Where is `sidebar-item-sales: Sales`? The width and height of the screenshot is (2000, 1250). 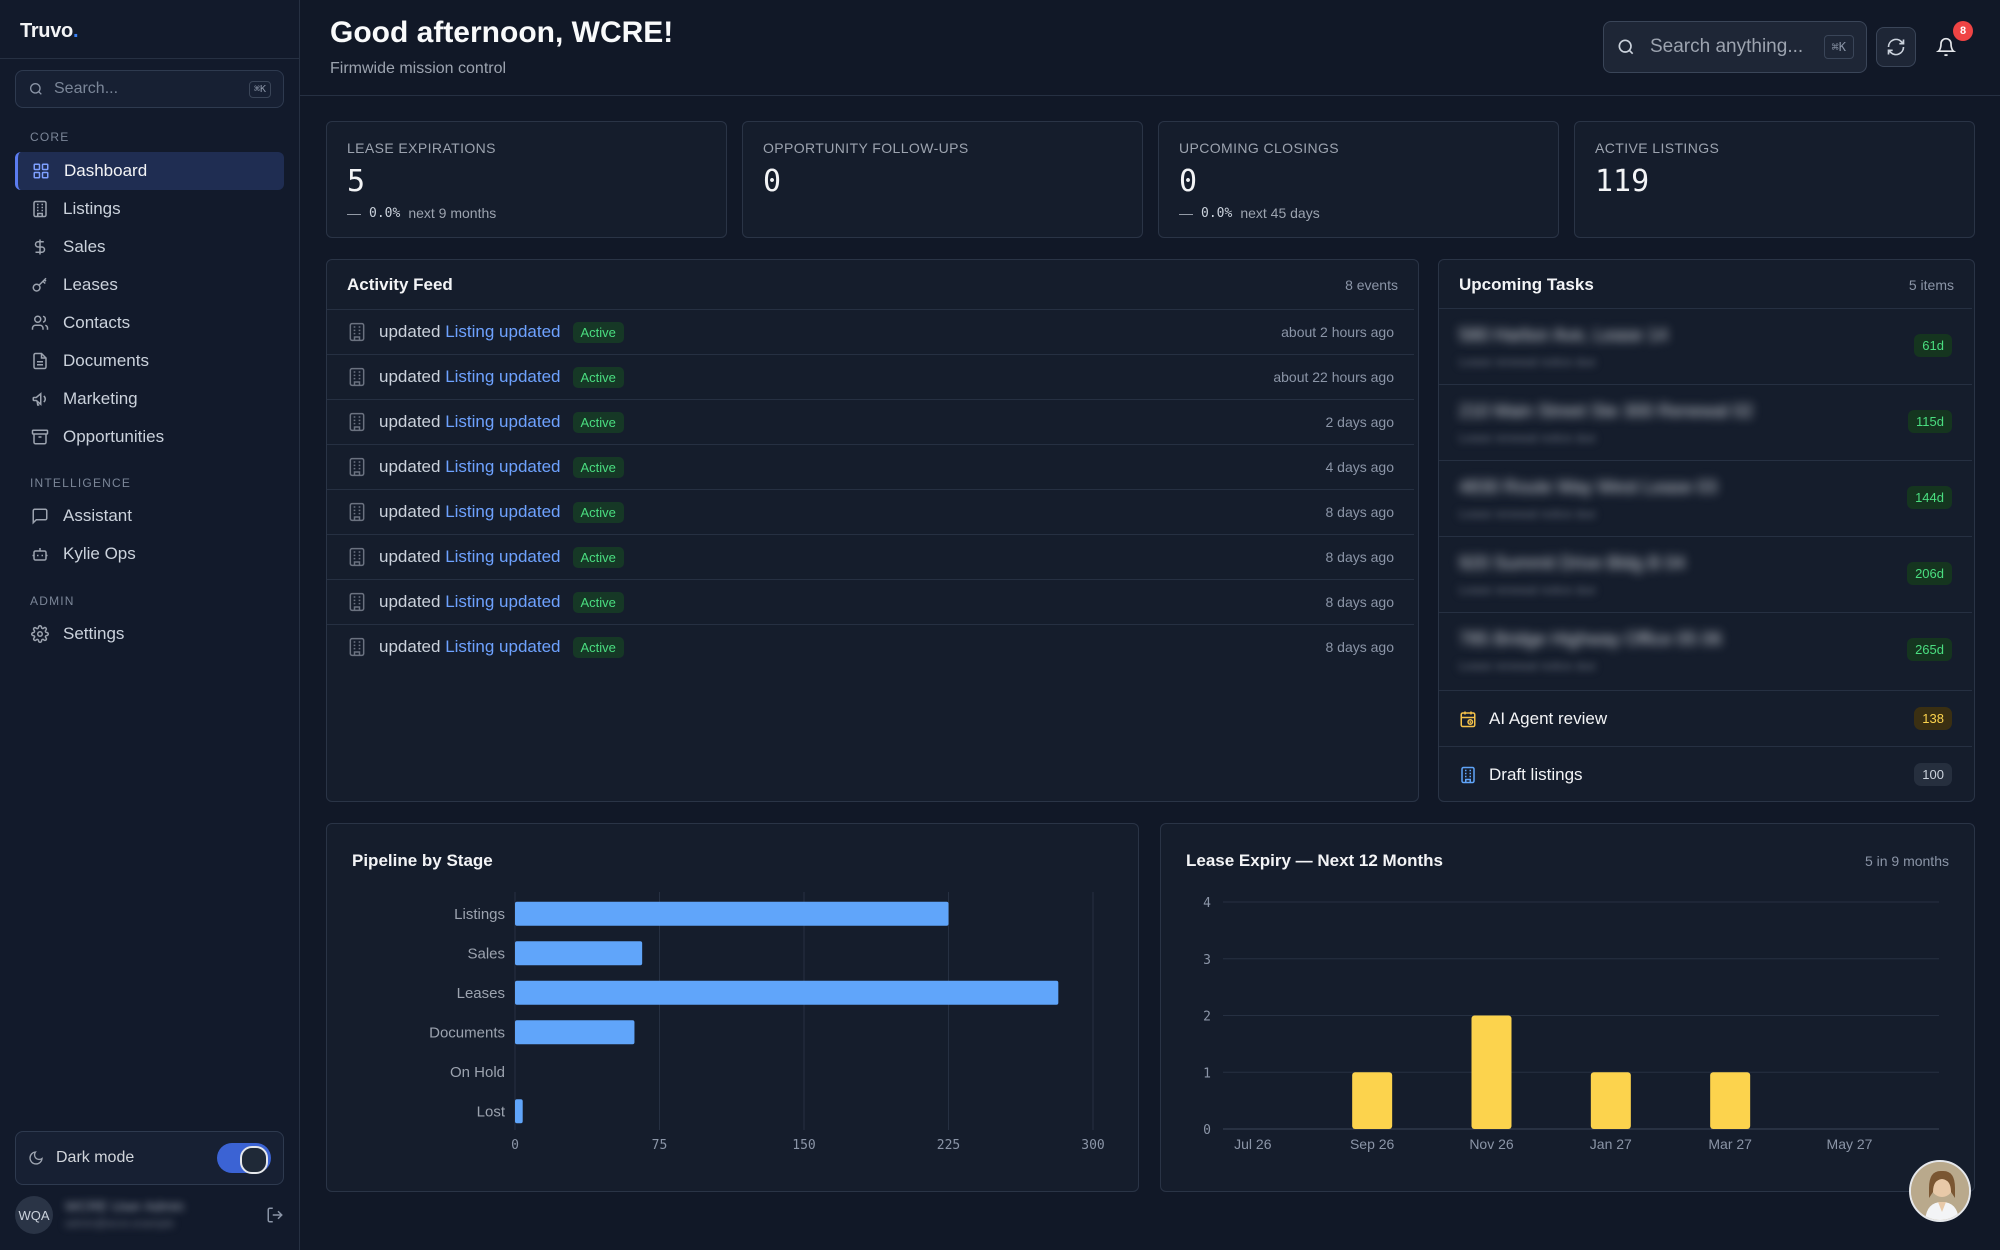 sidebar-item-sales: Sales is located at coordinates (149, 247).